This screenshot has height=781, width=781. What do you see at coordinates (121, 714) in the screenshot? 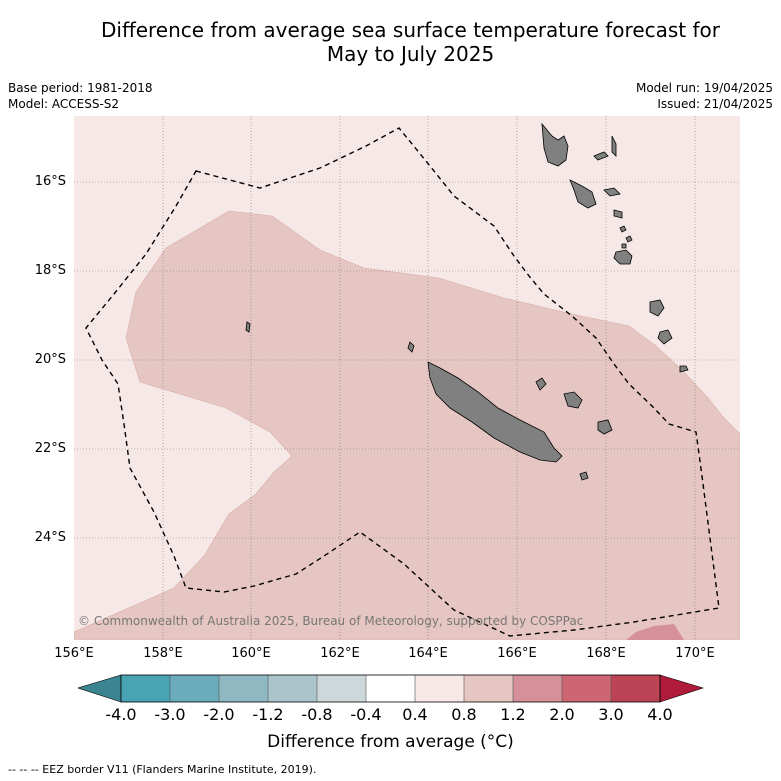
I see `colorbar-label-1: -4.0` at bounding box center [121, 714].